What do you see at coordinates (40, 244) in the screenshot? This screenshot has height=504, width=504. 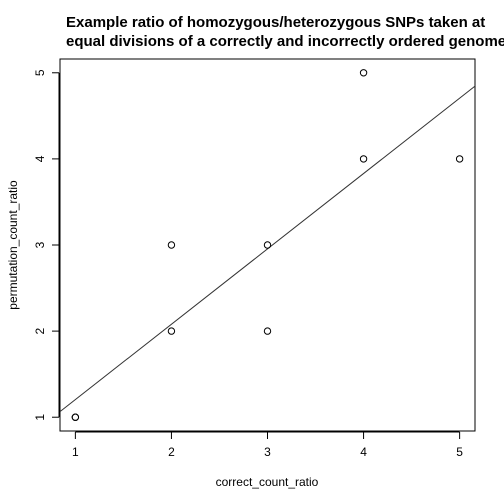 I see `y-tick-label: 3` at bounding box center [40, 244].